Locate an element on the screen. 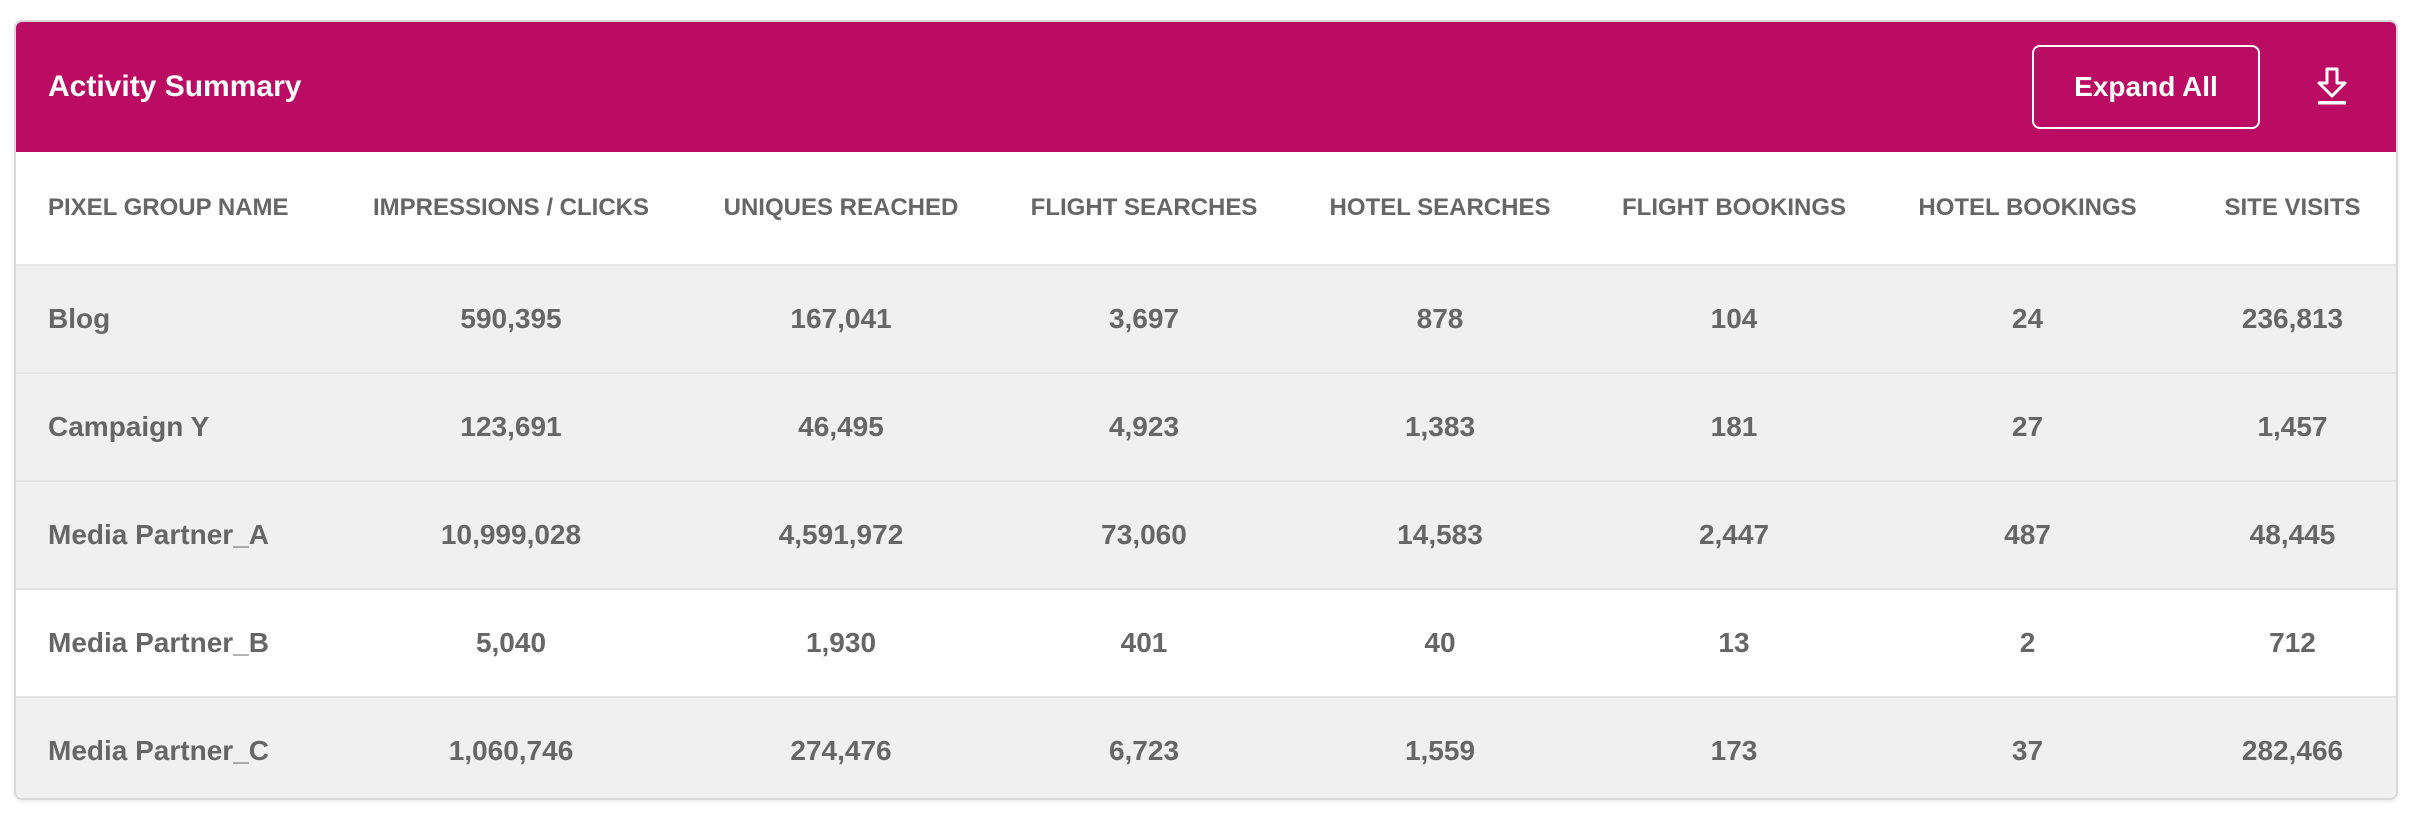 The width and height of the screenshot is (2414, 824). cell-hotel-bookings: 37 is located at coordinates (2027, 747).